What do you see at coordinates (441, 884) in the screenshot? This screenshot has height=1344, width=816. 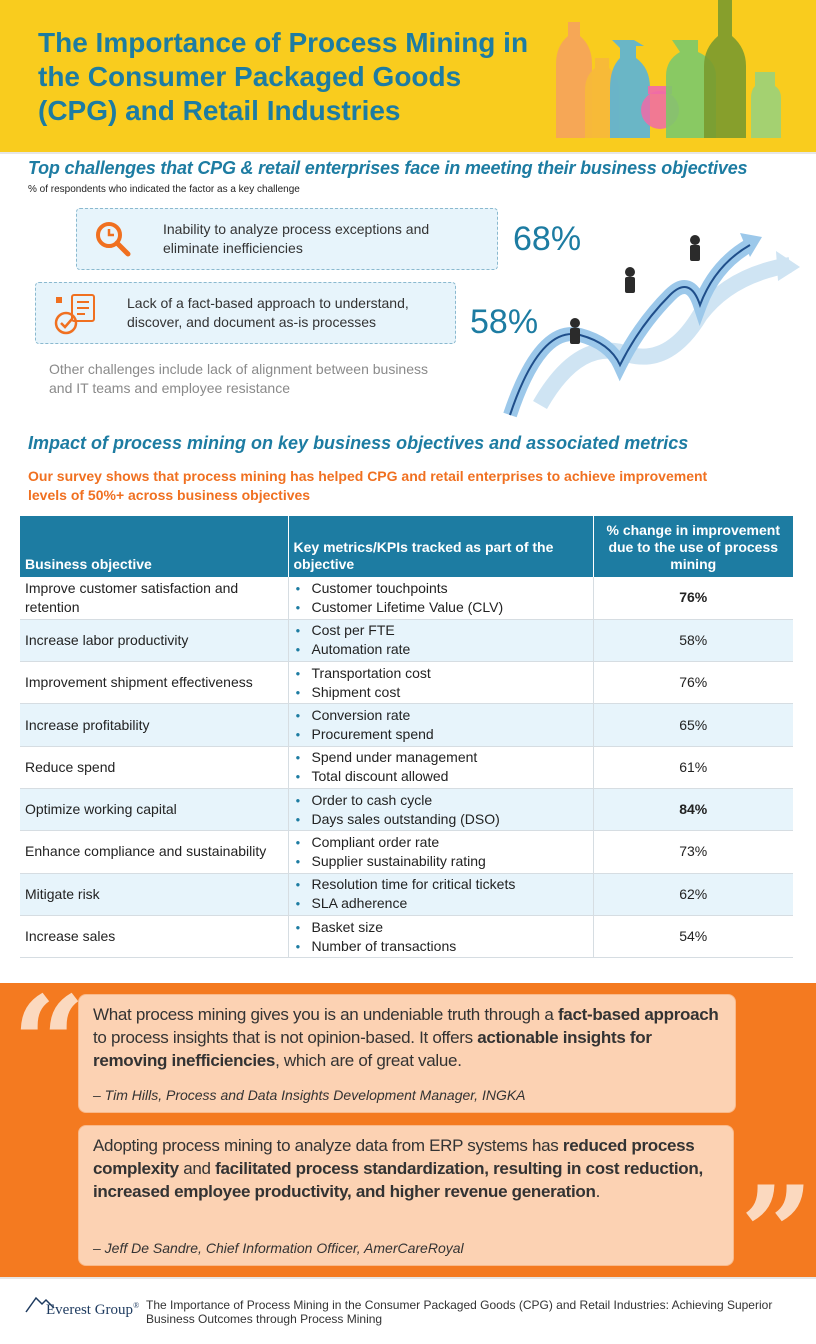 I see `metric-item: Resolution time for critical tickets` at bounding box center [441, 884].